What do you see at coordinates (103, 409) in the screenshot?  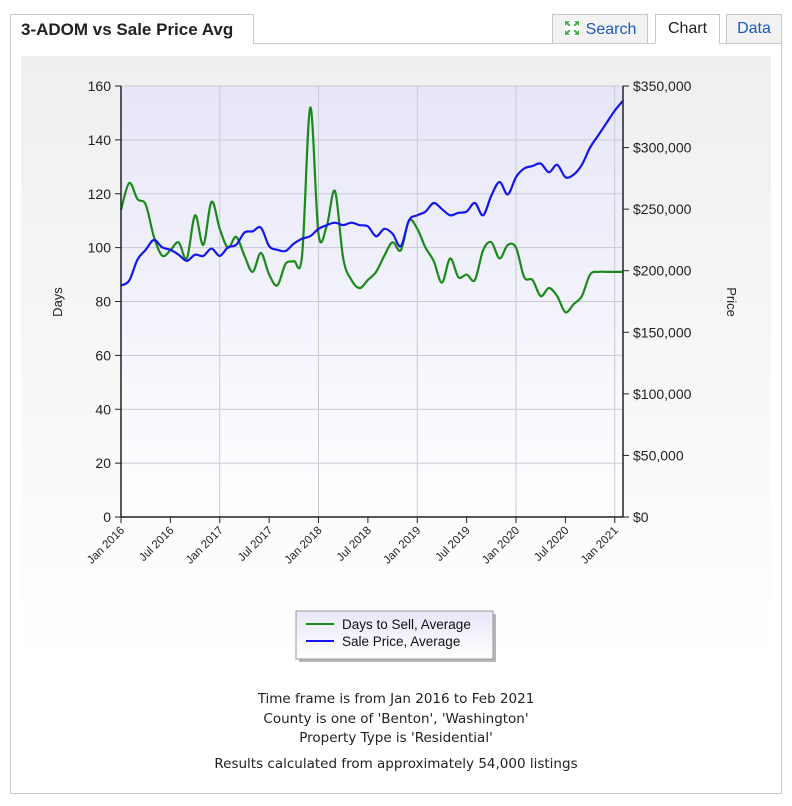 I see `y-tick-label-left: 40` at bounding box center [103, 409].